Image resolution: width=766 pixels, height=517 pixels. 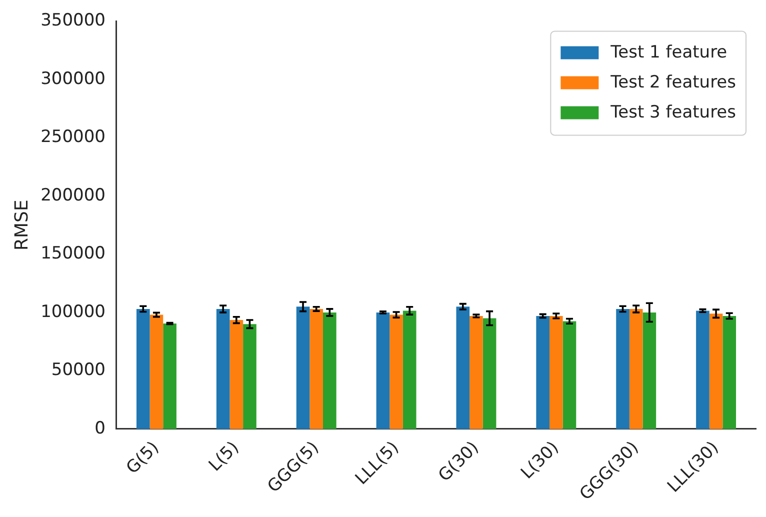 What do you see at coordinates (21, 225) in the screenshot?
I see `y-axis-title: RMSE` at bounding box center [21, 225].